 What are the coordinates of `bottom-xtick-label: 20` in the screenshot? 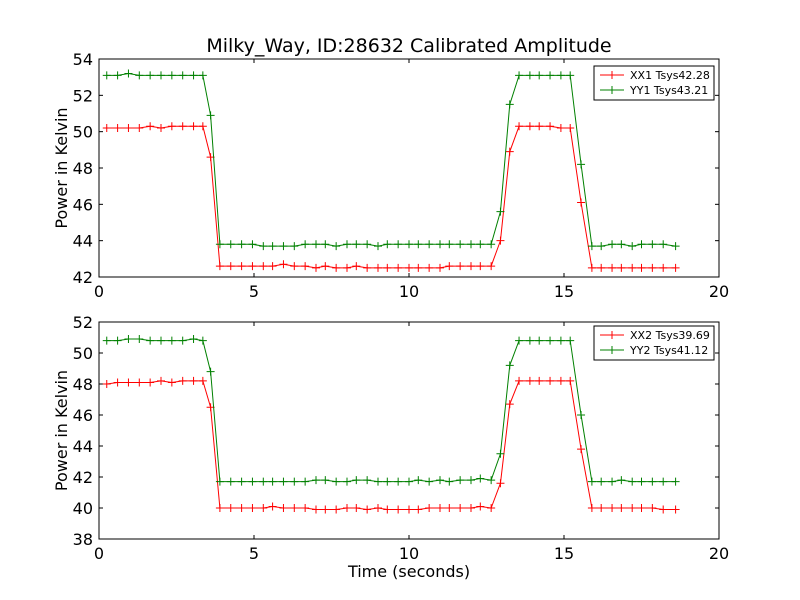 It's located at (719, 553).